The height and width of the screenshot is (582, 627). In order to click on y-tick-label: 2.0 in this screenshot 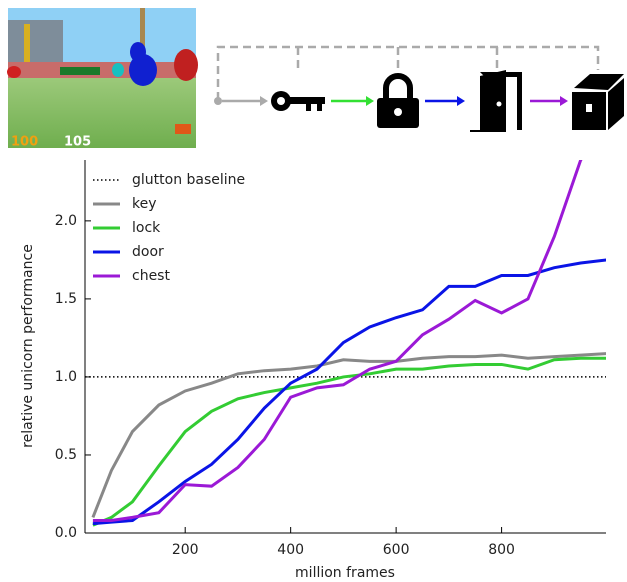, I will do `click(66, 221)`.